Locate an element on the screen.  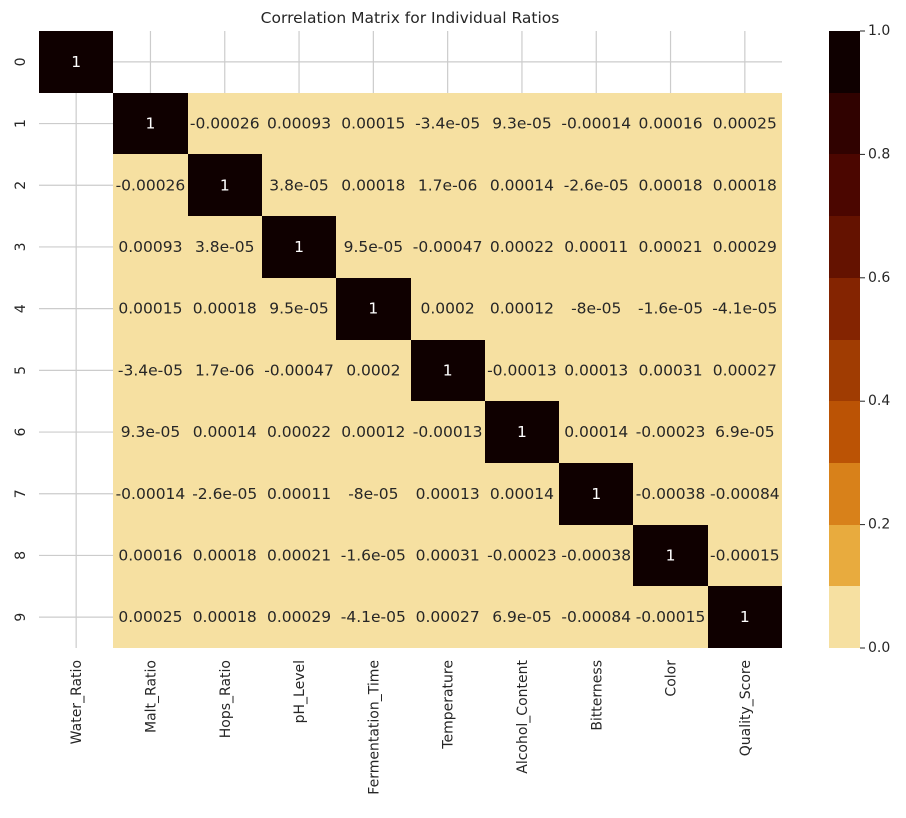
cell-value-label: -0.00013 is located at coordinates (448, 432).